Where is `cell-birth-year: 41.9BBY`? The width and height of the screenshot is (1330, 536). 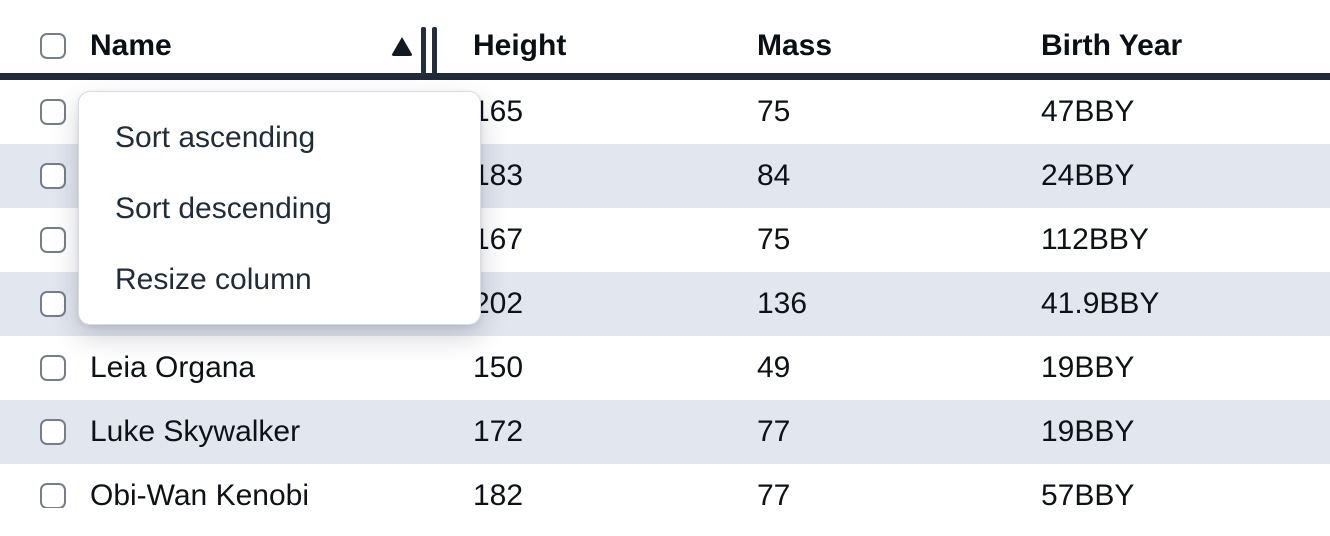
cell-birth-year: 41.9BBY is located at coordinates (1100, 304).